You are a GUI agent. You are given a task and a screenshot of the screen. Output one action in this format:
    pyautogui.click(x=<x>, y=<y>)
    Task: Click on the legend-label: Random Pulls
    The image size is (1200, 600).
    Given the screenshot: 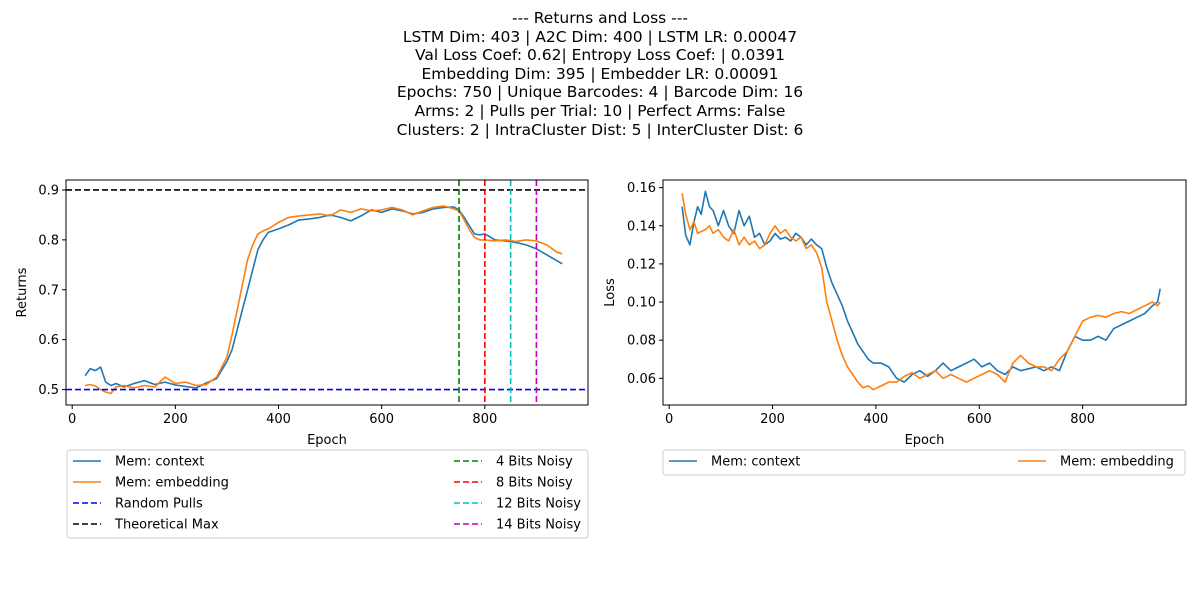 What is the action you would take?
    pyautogui.click(x=159, y=504)
    